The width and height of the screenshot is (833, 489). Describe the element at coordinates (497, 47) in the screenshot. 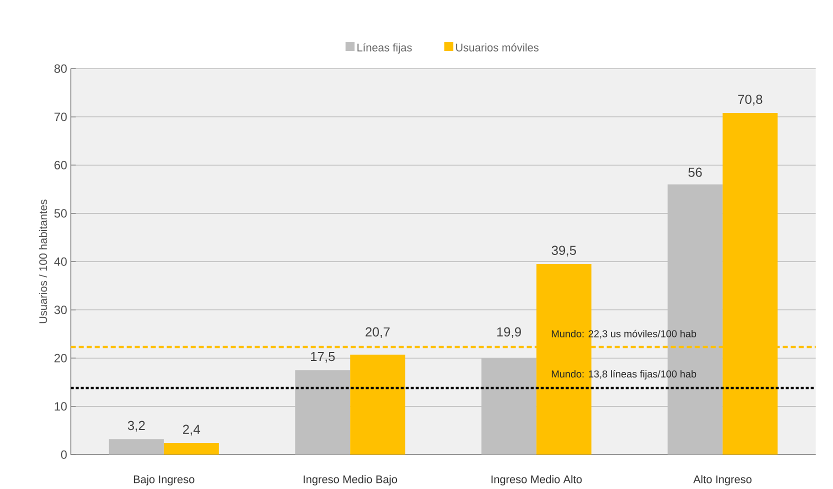

I see `legend-label: Usuarios móviles` at that location.